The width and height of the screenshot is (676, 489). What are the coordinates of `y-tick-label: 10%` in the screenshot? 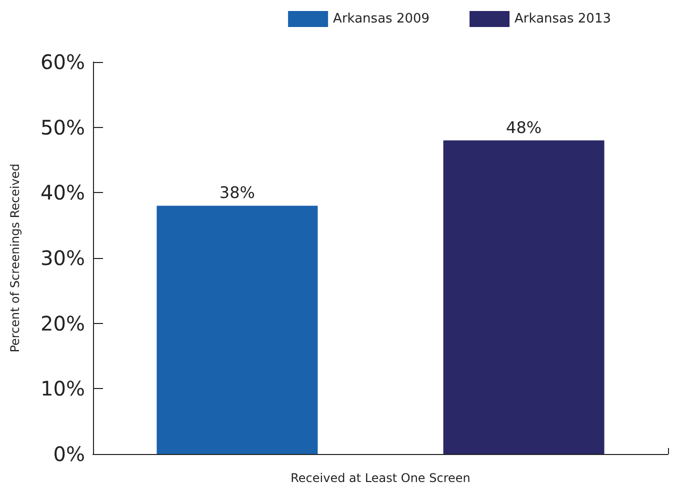 It's located at (62, 388).